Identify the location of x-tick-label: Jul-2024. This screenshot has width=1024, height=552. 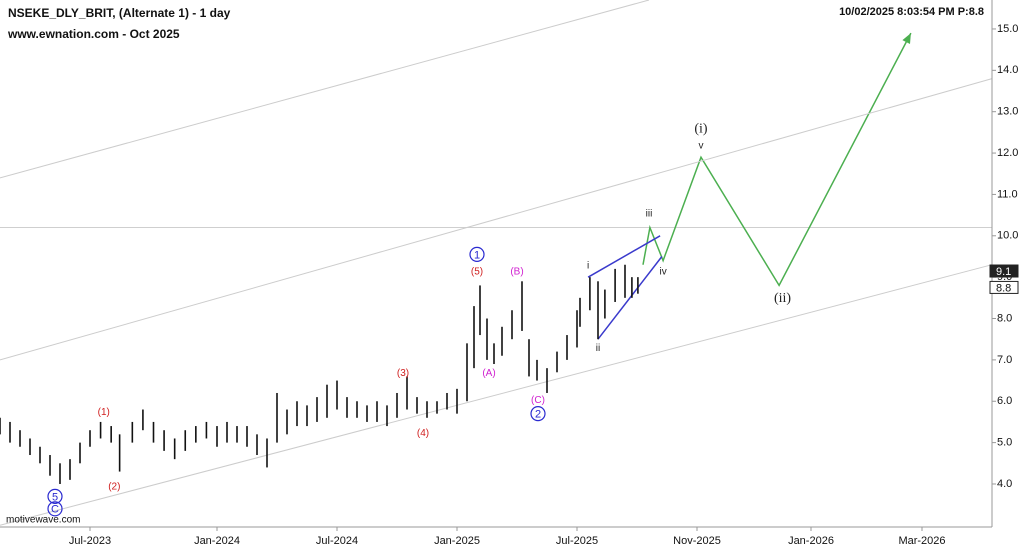
(337, 541).